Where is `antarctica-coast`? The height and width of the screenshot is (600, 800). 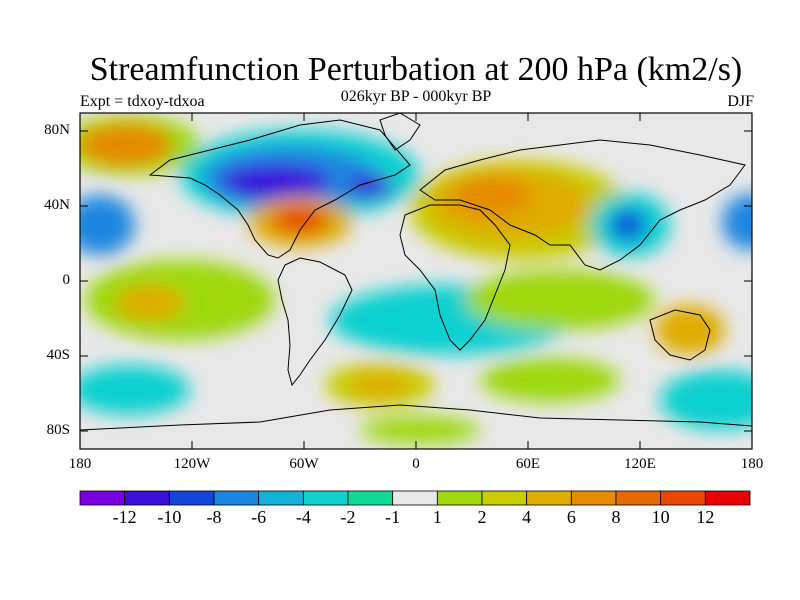
antarctica-coast is located at coordinates (416, 417).